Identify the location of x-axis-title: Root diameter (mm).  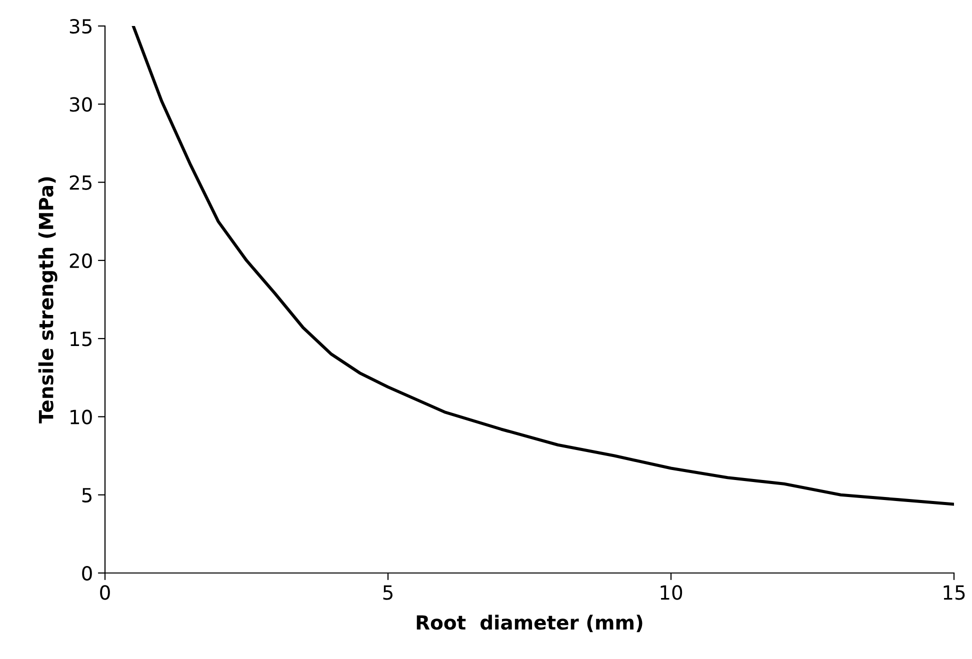
(529, 623).